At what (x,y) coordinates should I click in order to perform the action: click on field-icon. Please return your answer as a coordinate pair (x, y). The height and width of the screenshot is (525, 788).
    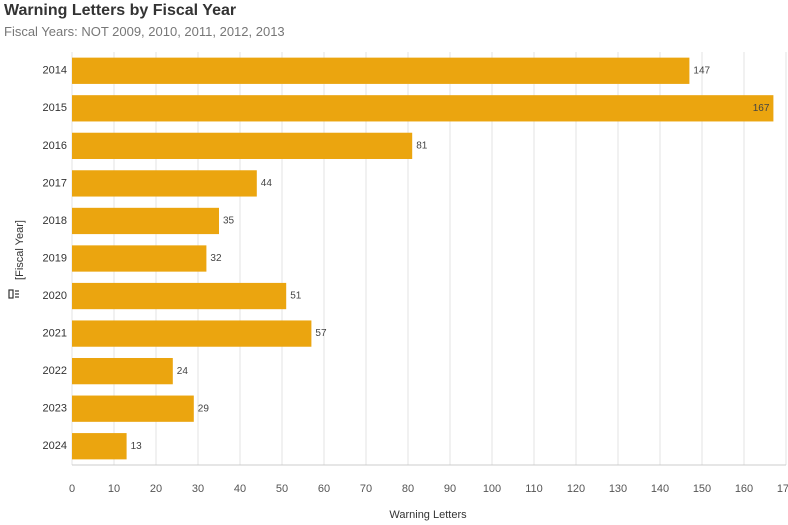
    Looking at the image, I should click on (13, 294).